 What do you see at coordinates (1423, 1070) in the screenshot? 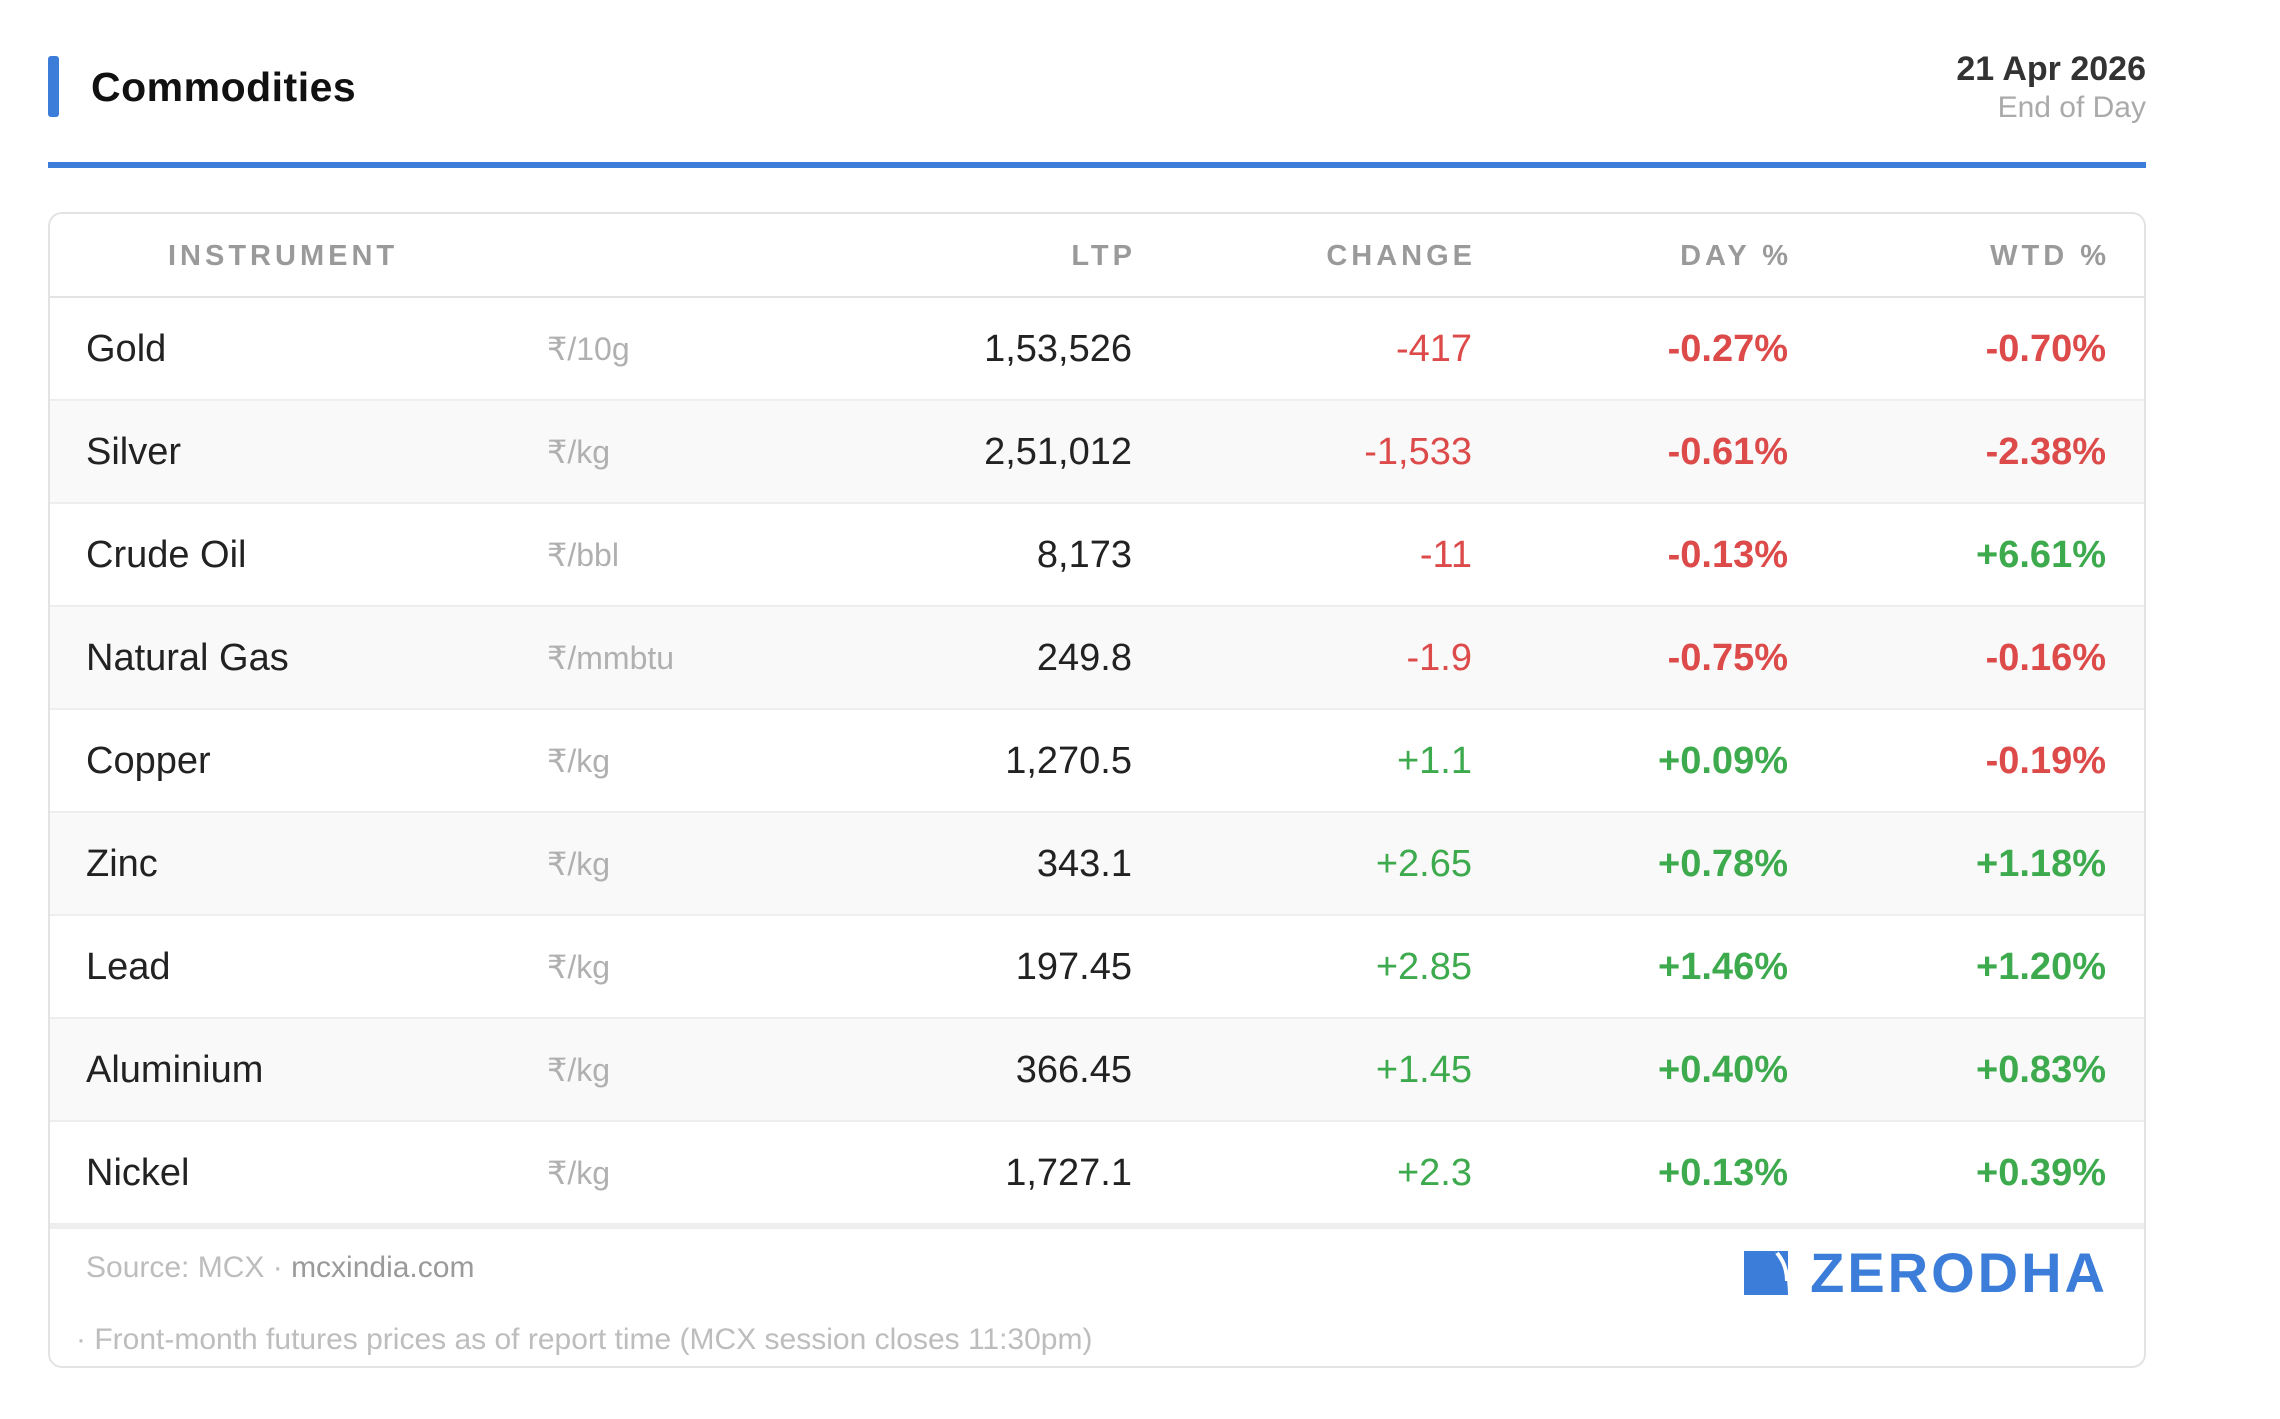
I see `change-value: +1.45` at bounding box center [1423, 1070].